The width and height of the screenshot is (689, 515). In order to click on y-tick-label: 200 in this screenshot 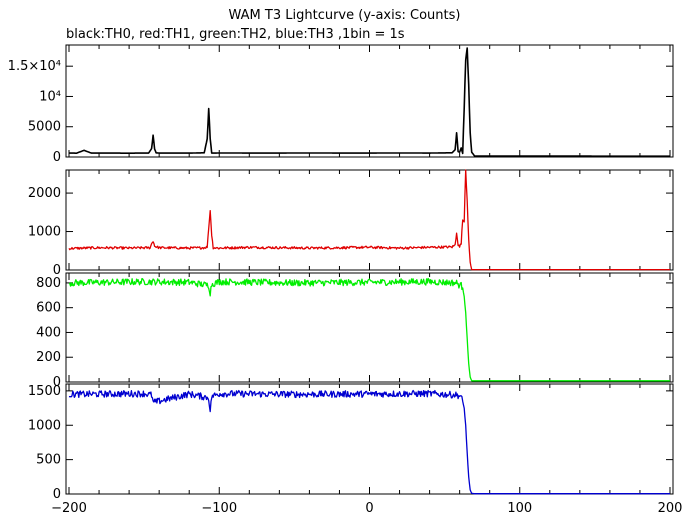, I will do `click(48, 357)`.